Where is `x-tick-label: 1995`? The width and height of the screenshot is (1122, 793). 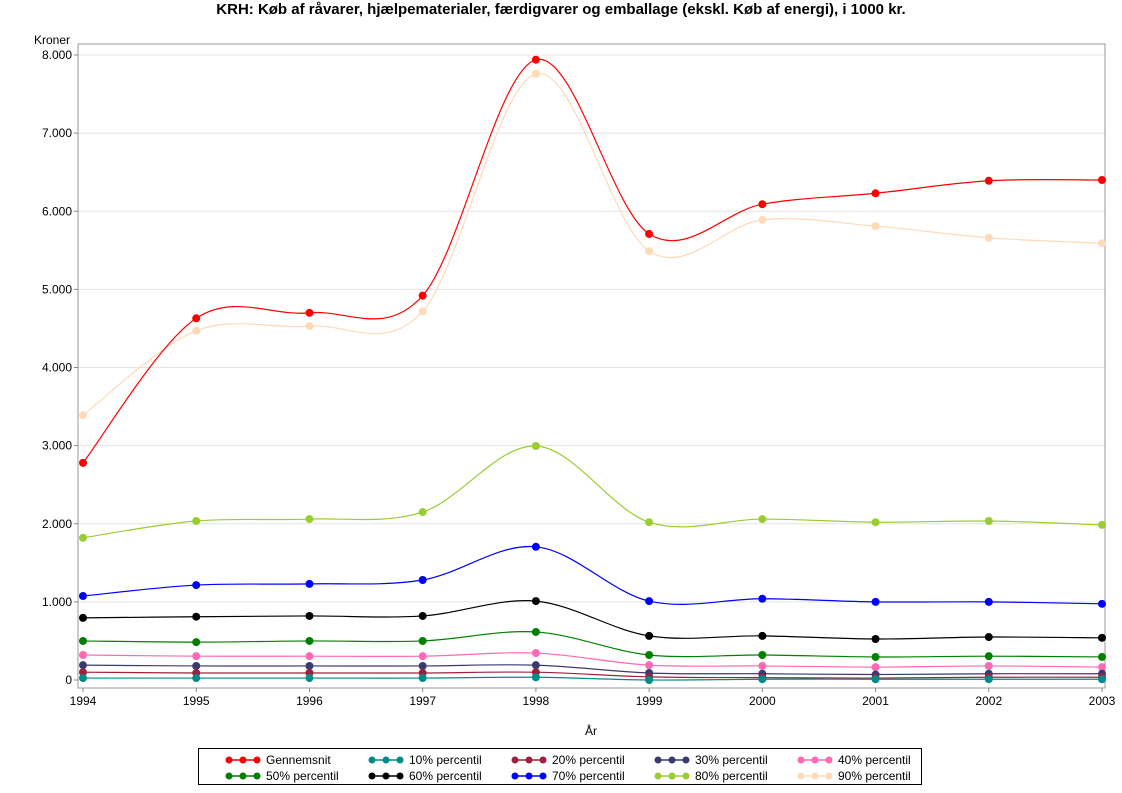 x-tick-label: 1995 is located at coordinates (196, 701).